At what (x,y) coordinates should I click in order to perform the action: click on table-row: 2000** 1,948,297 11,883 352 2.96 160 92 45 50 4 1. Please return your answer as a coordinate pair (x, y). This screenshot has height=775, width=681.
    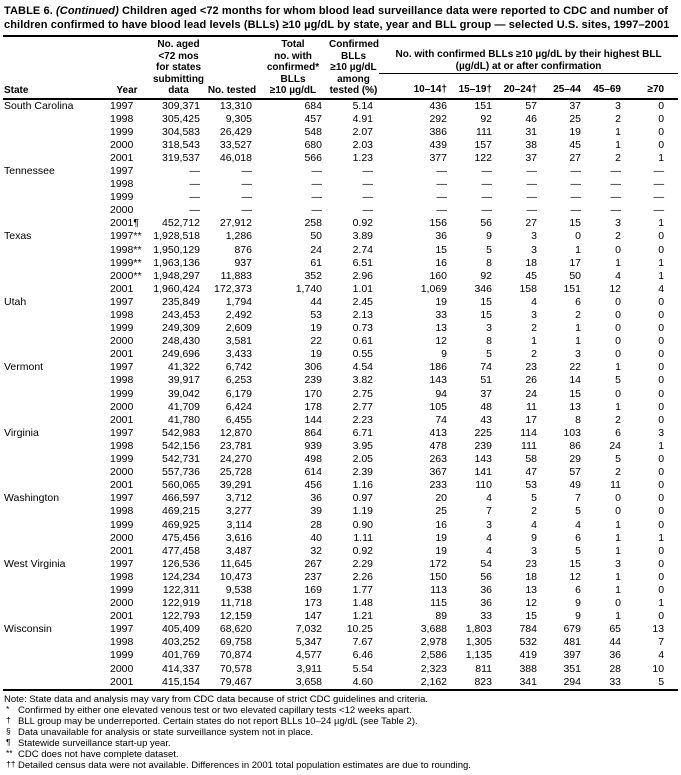
    Looking at the image, I should click on (340, 276).